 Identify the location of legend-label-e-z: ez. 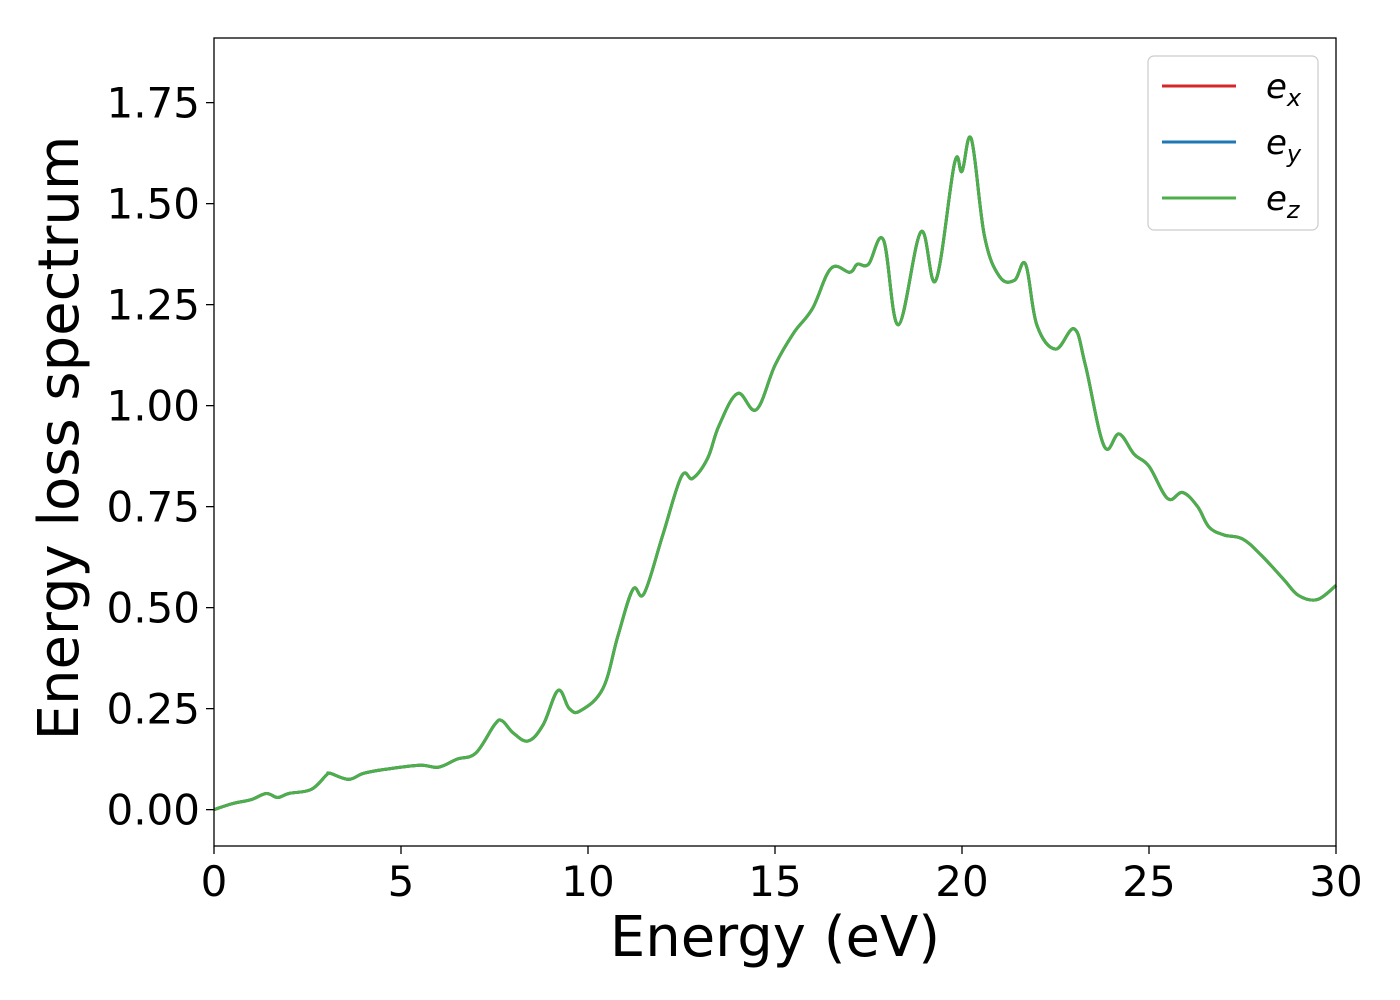
(1283, 201).